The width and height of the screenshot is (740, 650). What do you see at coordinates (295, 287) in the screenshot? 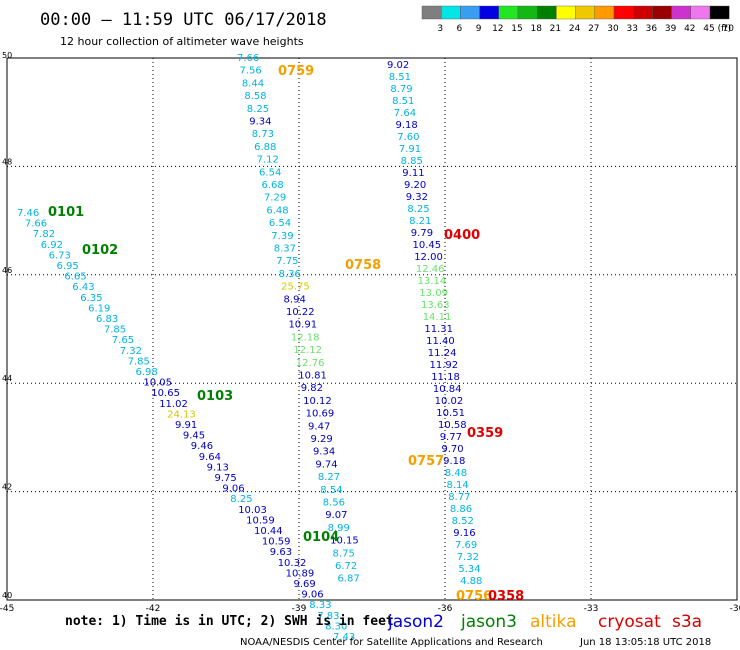
I see `wave-height-value: 25.75` at bounding box center [295, 287].